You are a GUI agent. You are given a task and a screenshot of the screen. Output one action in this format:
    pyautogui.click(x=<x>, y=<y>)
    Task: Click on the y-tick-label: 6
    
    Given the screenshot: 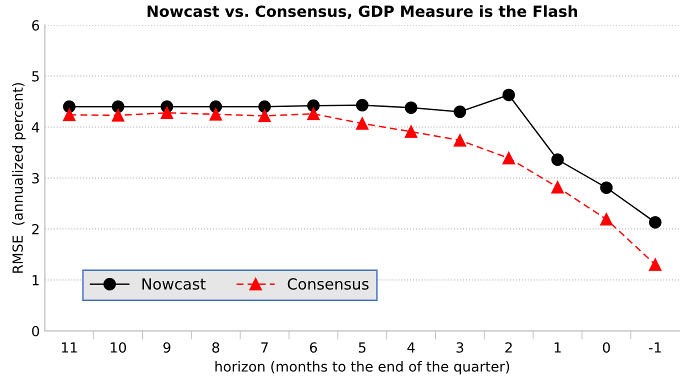 What is the action you would take?
    pyautogui.click(x=36, y=25)
    